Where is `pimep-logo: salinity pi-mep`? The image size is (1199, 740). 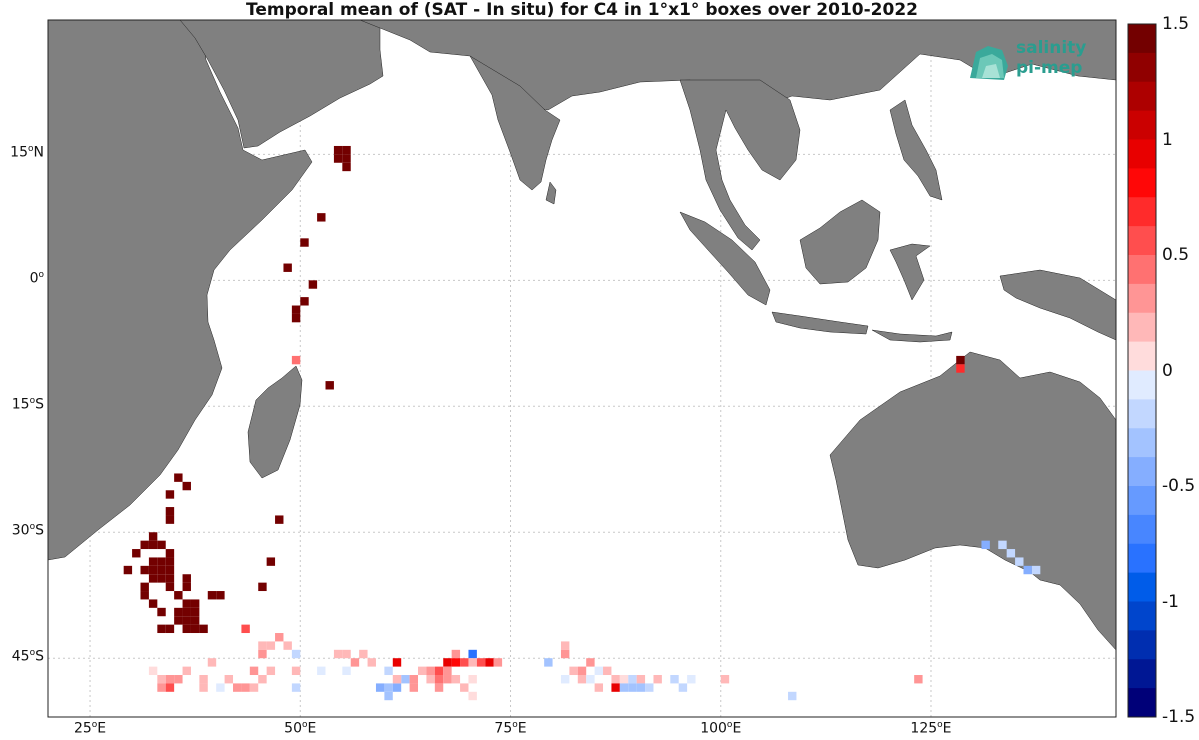 pimep-logo: salinity pi-mep is located at coordinates (1031, 62).